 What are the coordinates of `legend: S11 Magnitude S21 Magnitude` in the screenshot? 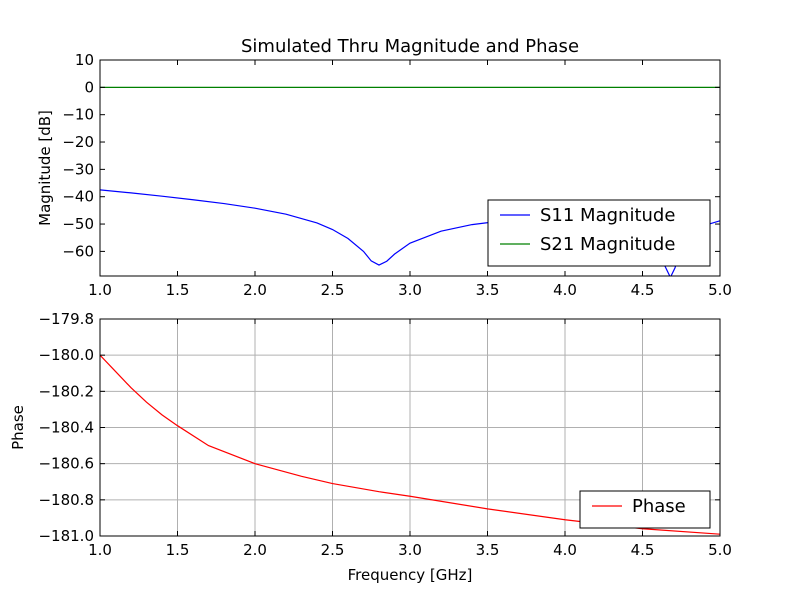 It's located at (599, 233).